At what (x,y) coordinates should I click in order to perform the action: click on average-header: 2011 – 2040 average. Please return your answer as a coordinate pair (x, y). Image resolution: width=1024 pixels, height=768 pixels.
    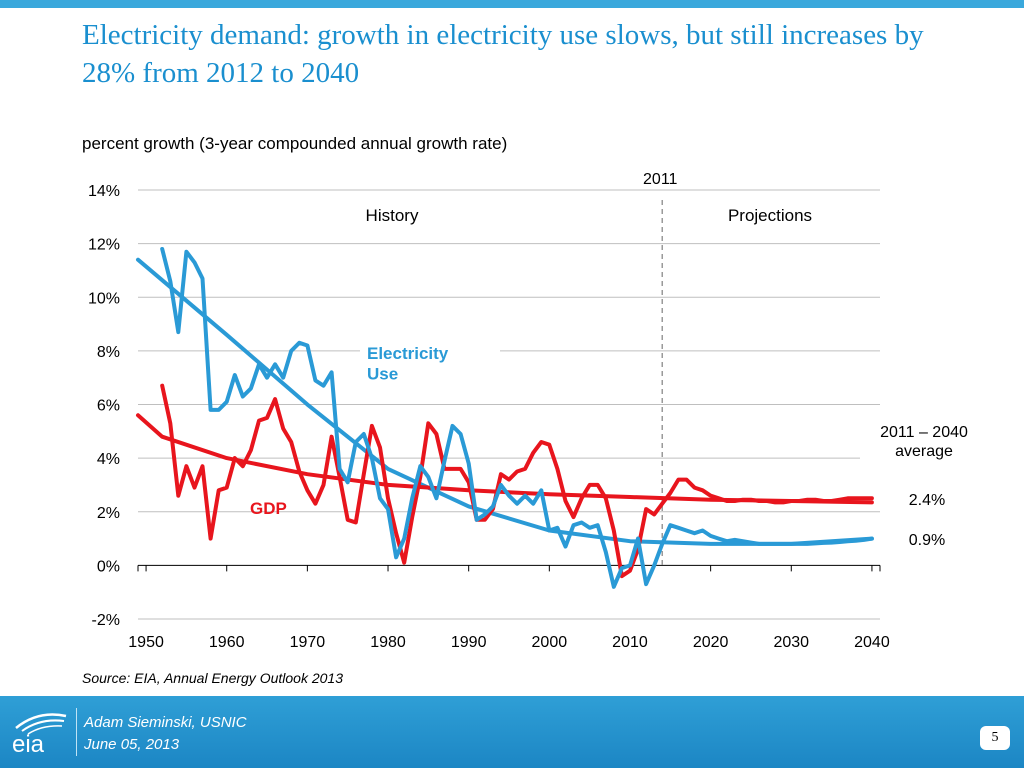
    Looking at the image, I should click on (924, 442).